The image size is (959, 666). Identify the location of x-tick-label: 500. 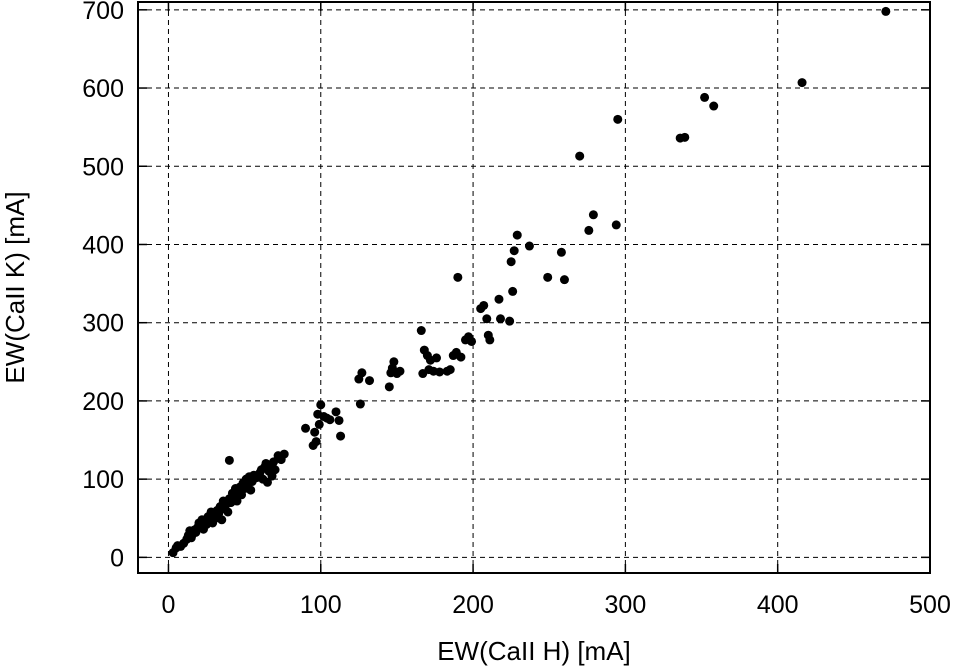
(930, 605).